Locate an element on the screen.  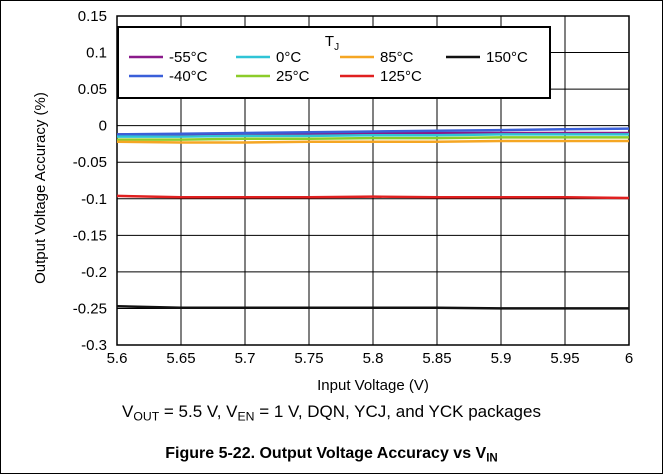
series-line-150°C is located at coordinates (372, 307).